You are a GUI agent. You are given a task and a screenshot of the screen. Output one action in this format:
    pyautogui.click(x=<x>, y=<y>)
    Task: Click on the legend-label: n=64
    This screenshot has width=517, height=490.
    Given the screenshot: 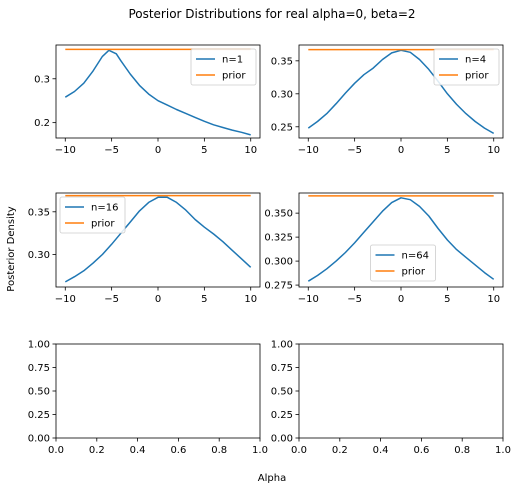 What is the action you would take?
    pyautogui.click(x=415, y=256)
    